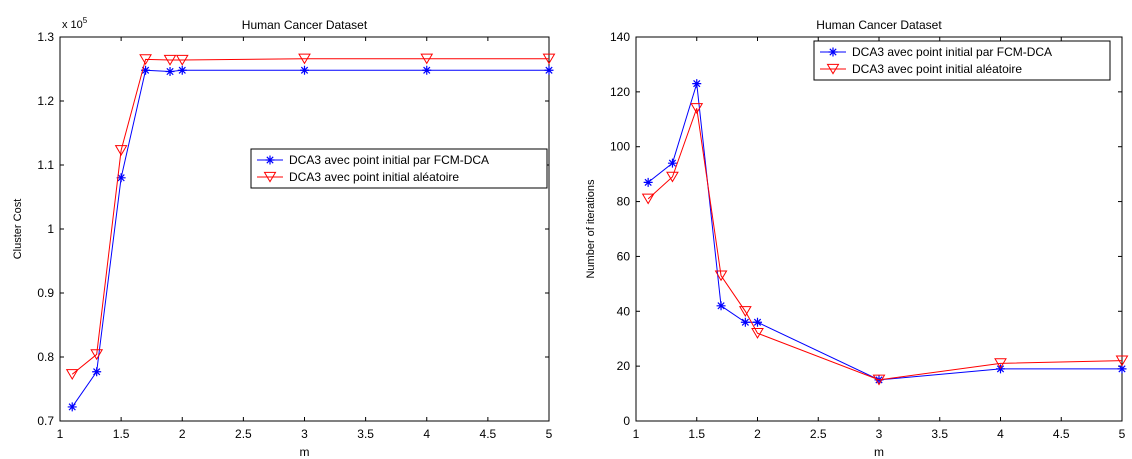  Describe the element at coordinates (45, 293) in the screenshot. I see `y-tick-label: 0.9` at that location.